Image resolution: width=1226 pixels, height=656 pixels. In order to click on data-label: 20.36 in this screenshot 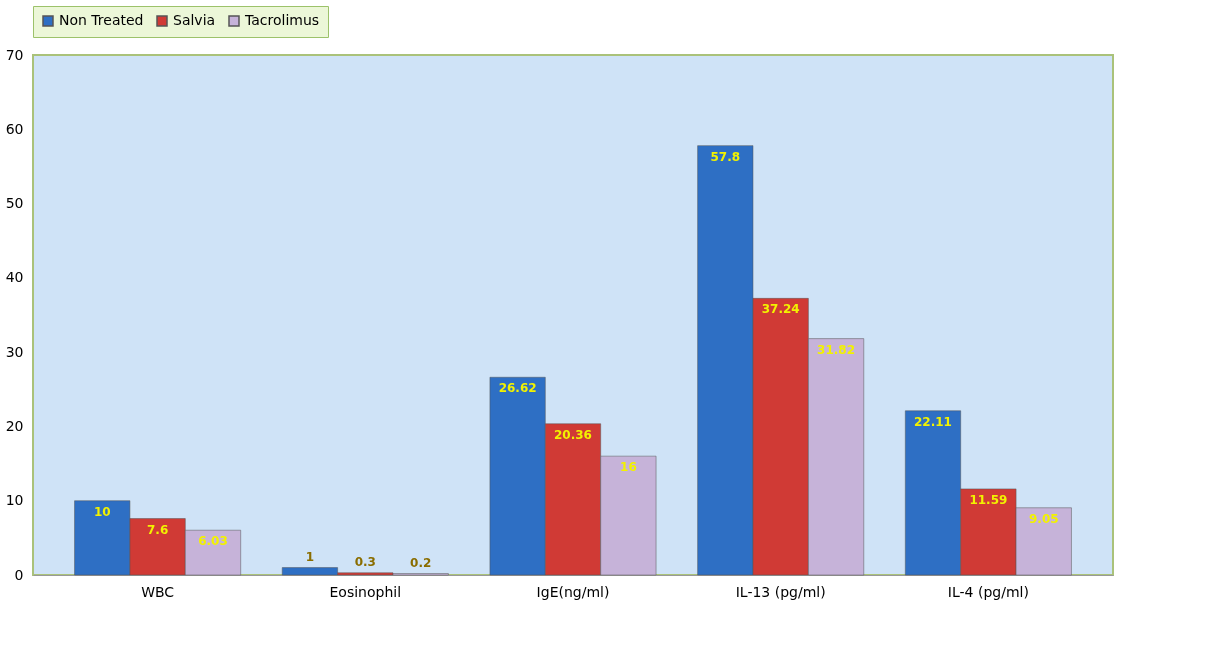, I will do `click(573, 434)`.